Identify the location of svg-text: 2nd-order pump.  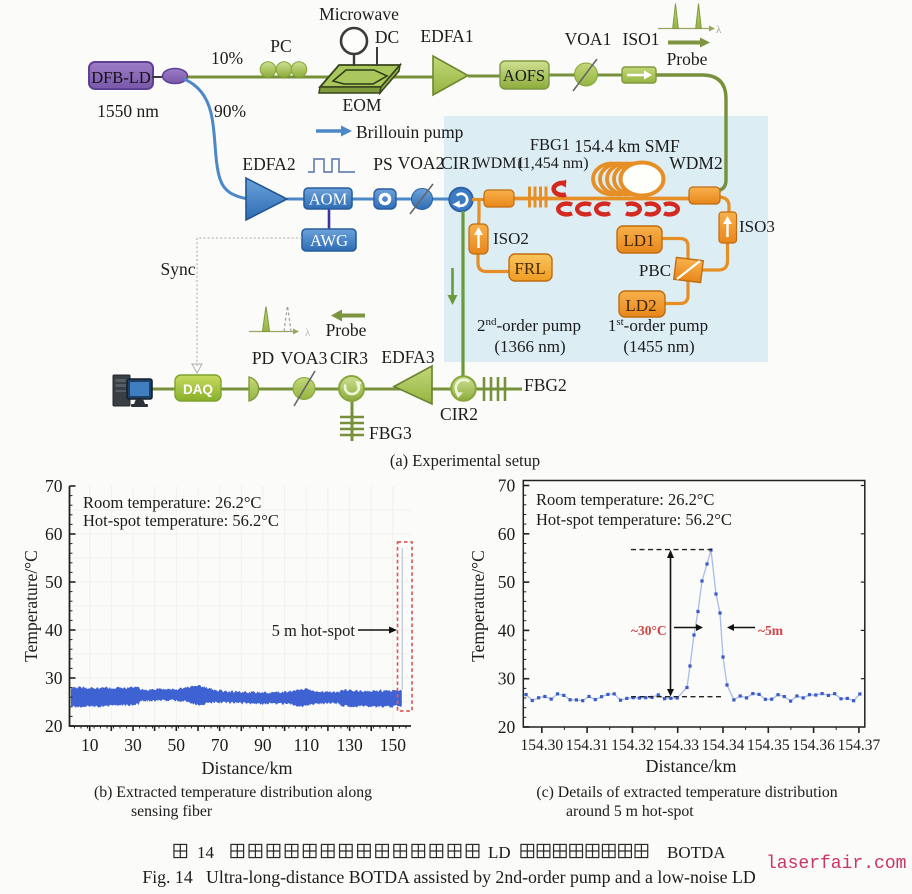
(529, 325).